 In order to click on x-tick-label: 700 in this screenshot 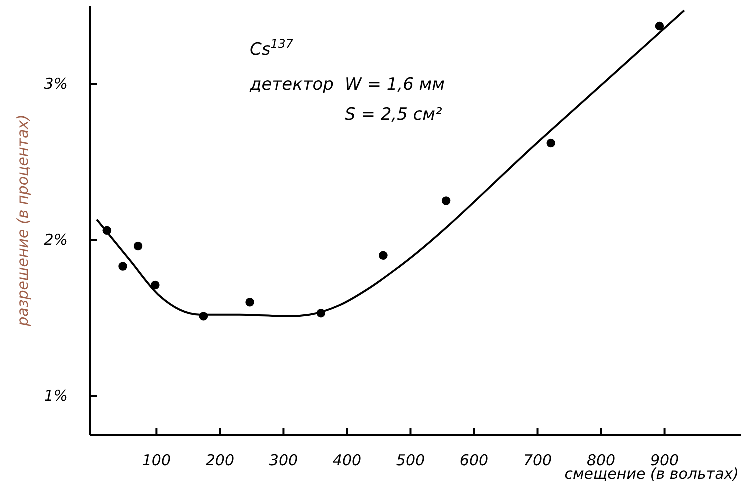, I will do `click(537, 461)`.